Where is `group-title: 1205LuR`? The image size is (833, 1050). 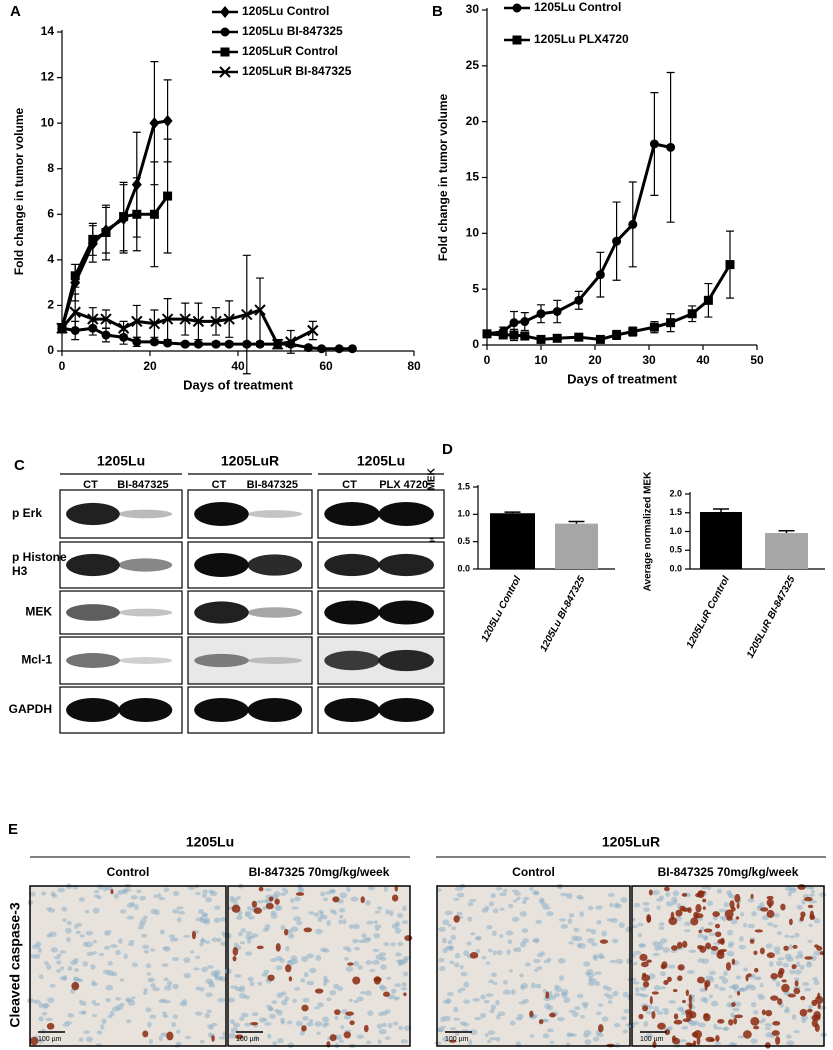
group-title: 1205LuR is located at coordinates (631, 842).